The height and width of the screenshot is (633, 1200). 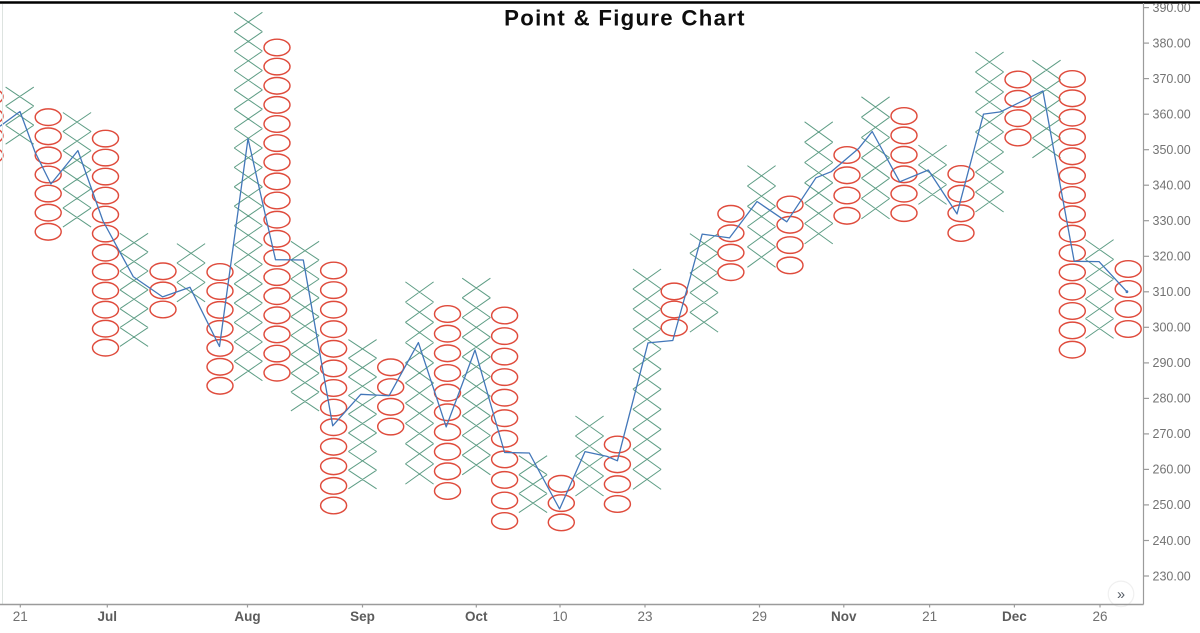 I want to click on svg-text: Oct, so click(x=476, y=616).